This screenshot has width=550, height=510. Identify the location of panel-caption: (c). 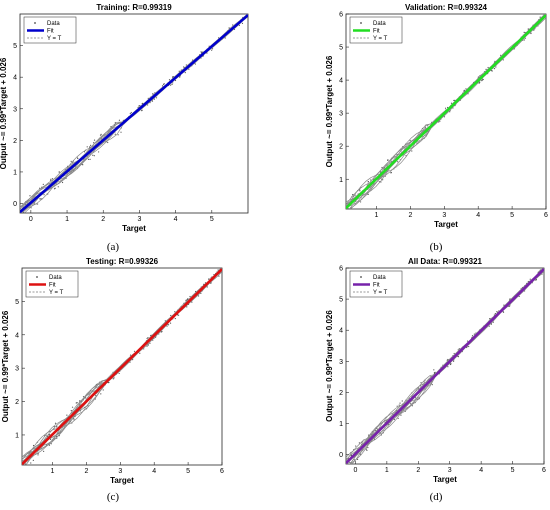
(113, 497).